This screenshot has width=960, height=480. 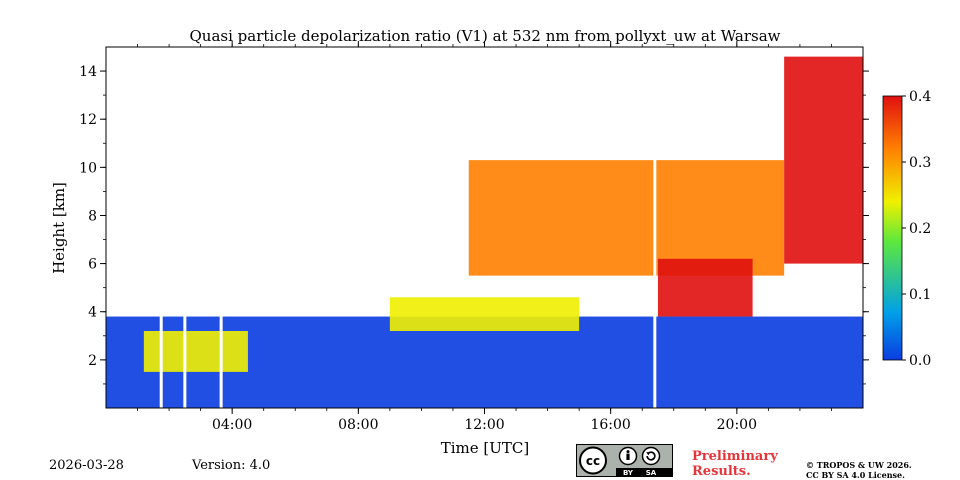 I want to click on y-tick-label: 6, so click(x=92, y=265).